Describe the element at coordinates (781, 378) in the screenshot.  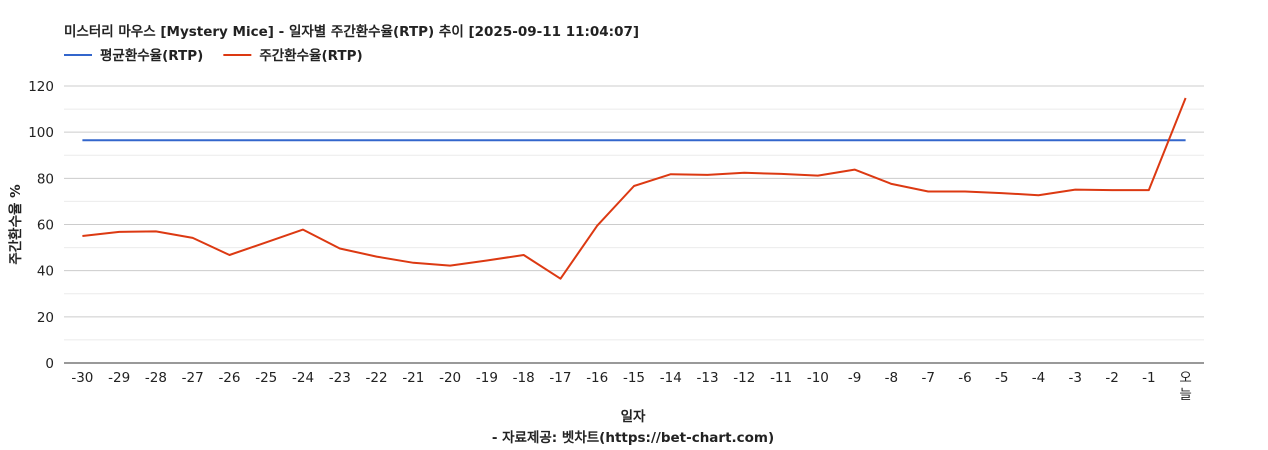
I see `x-tick-label: -11` at that location.